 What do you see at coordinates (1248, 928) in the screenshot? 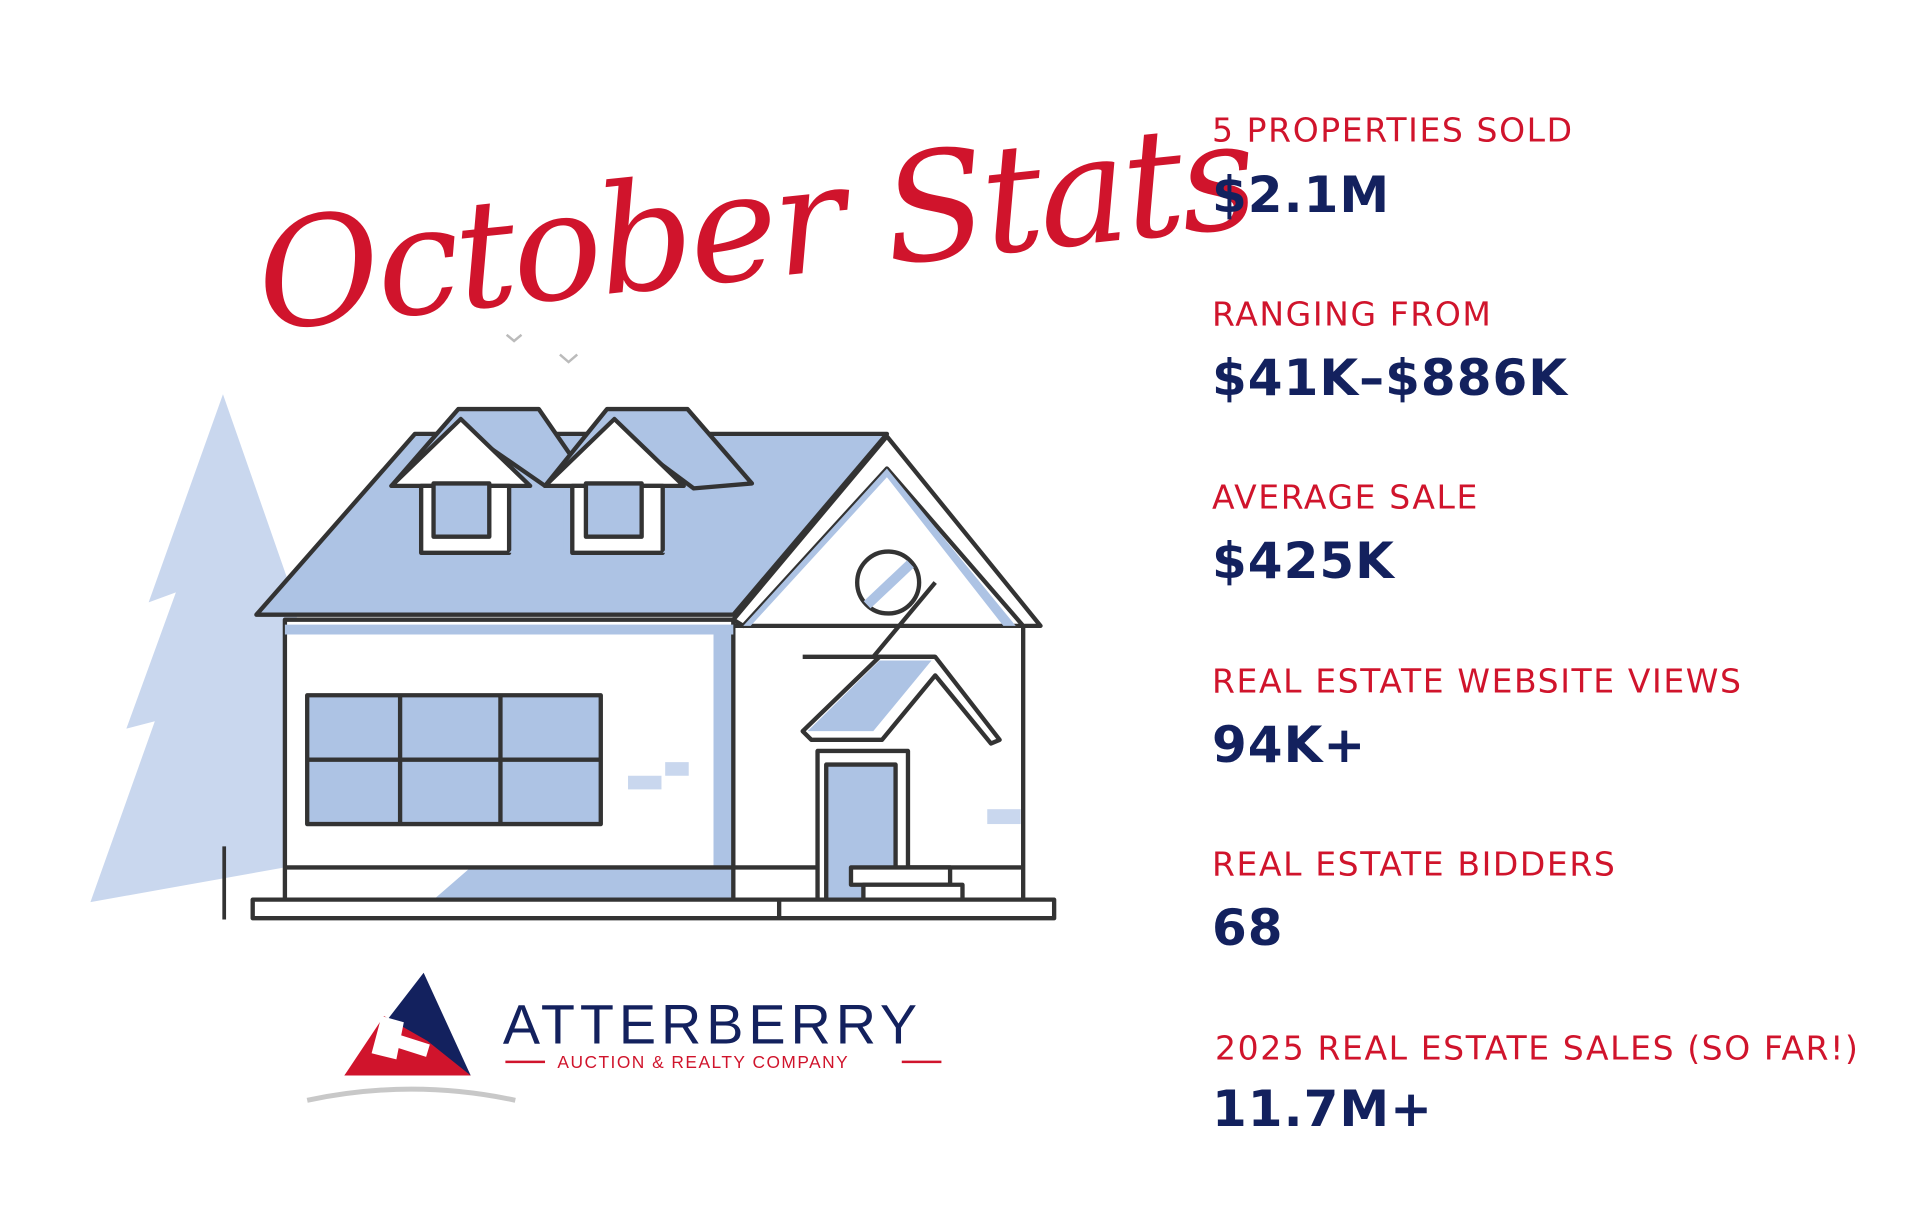
I see `stat-value: 68` at bounding box center [1248, 928].